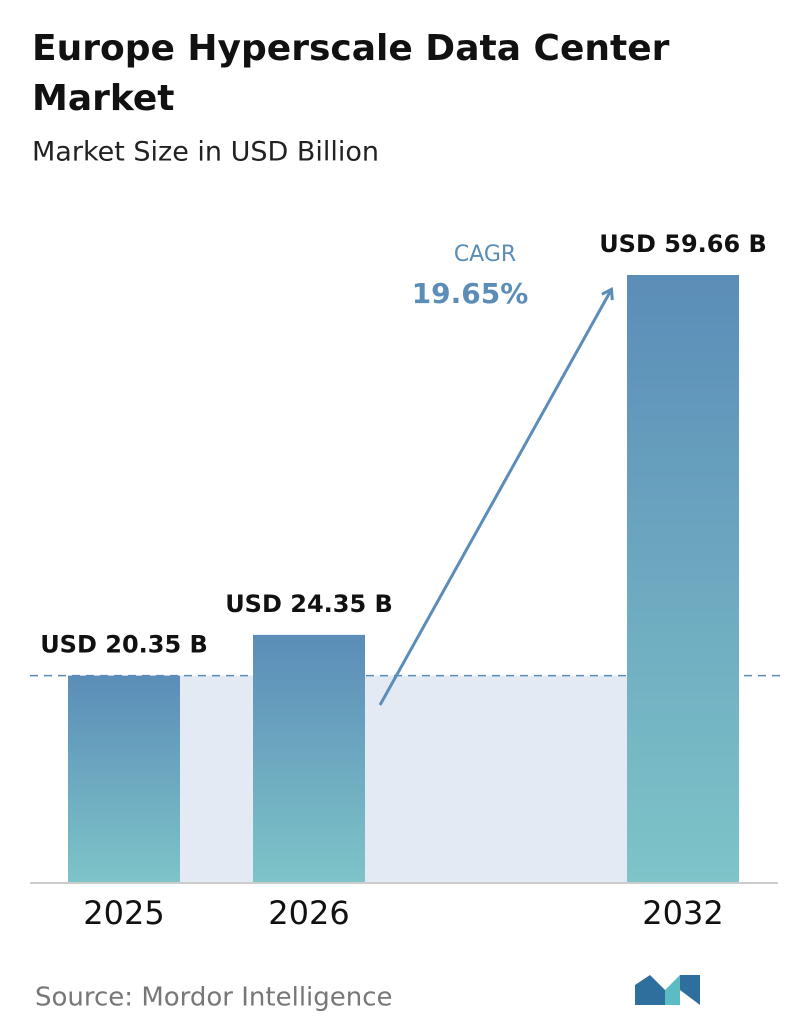  What do you see at coordinates (205, 152) in the screenshot?
I see `chart-subtitle: Market Size in USD Billion` at bounding box center [205, 152].